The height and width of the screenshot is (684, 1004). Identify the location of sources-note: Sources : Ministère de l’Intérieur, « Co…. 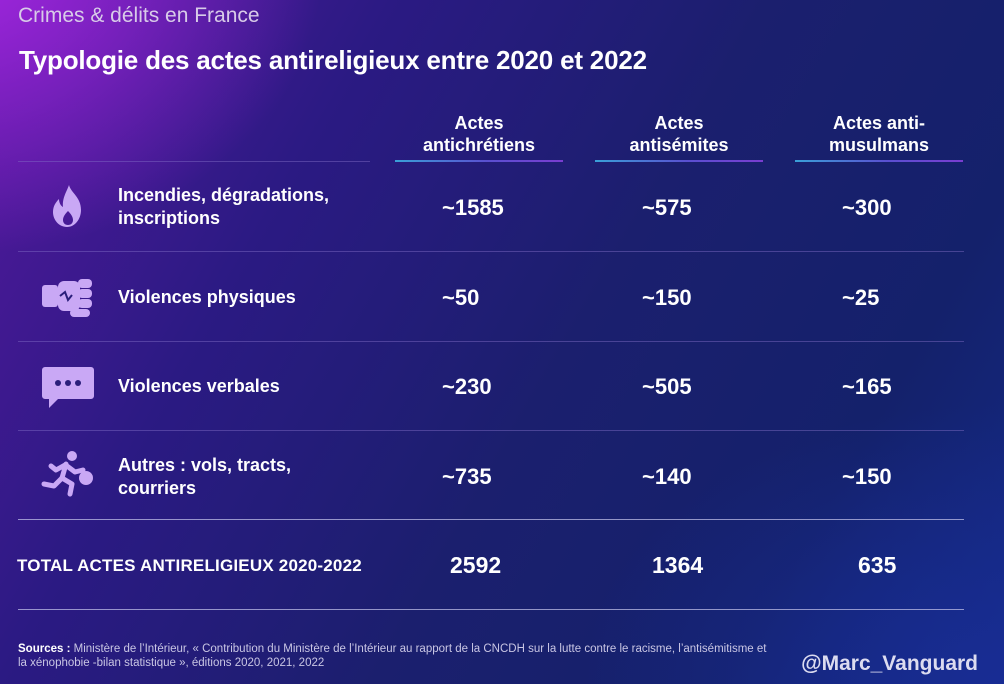
(398, 656).